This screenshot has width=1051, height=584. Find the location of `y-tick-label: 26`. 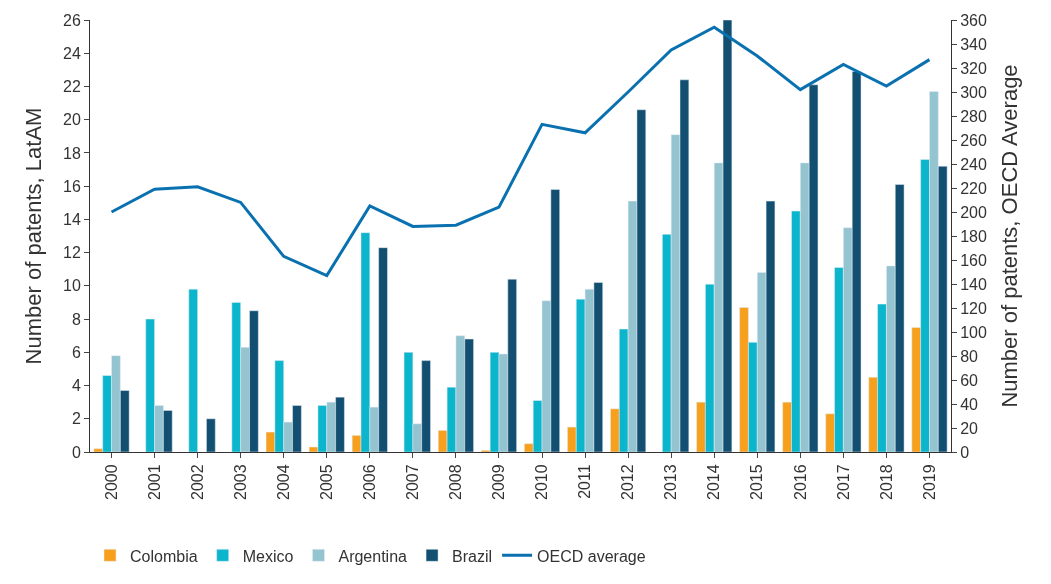

y-tick-label: 26 is located at coordinates (72, 20).